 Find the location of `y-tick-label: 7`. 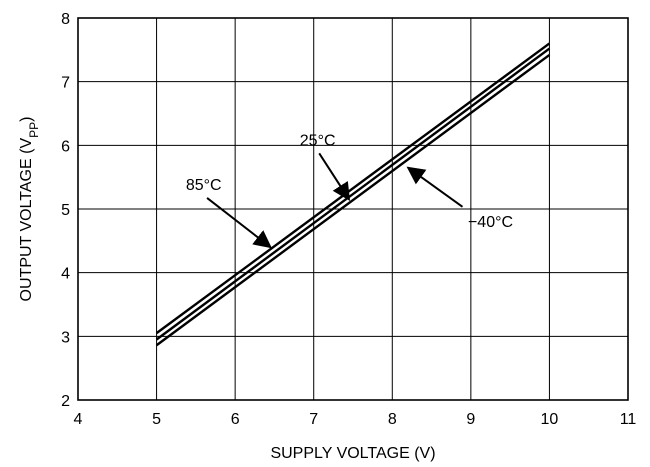

y-tick-label: 7 is located at coordinates (65, 83).